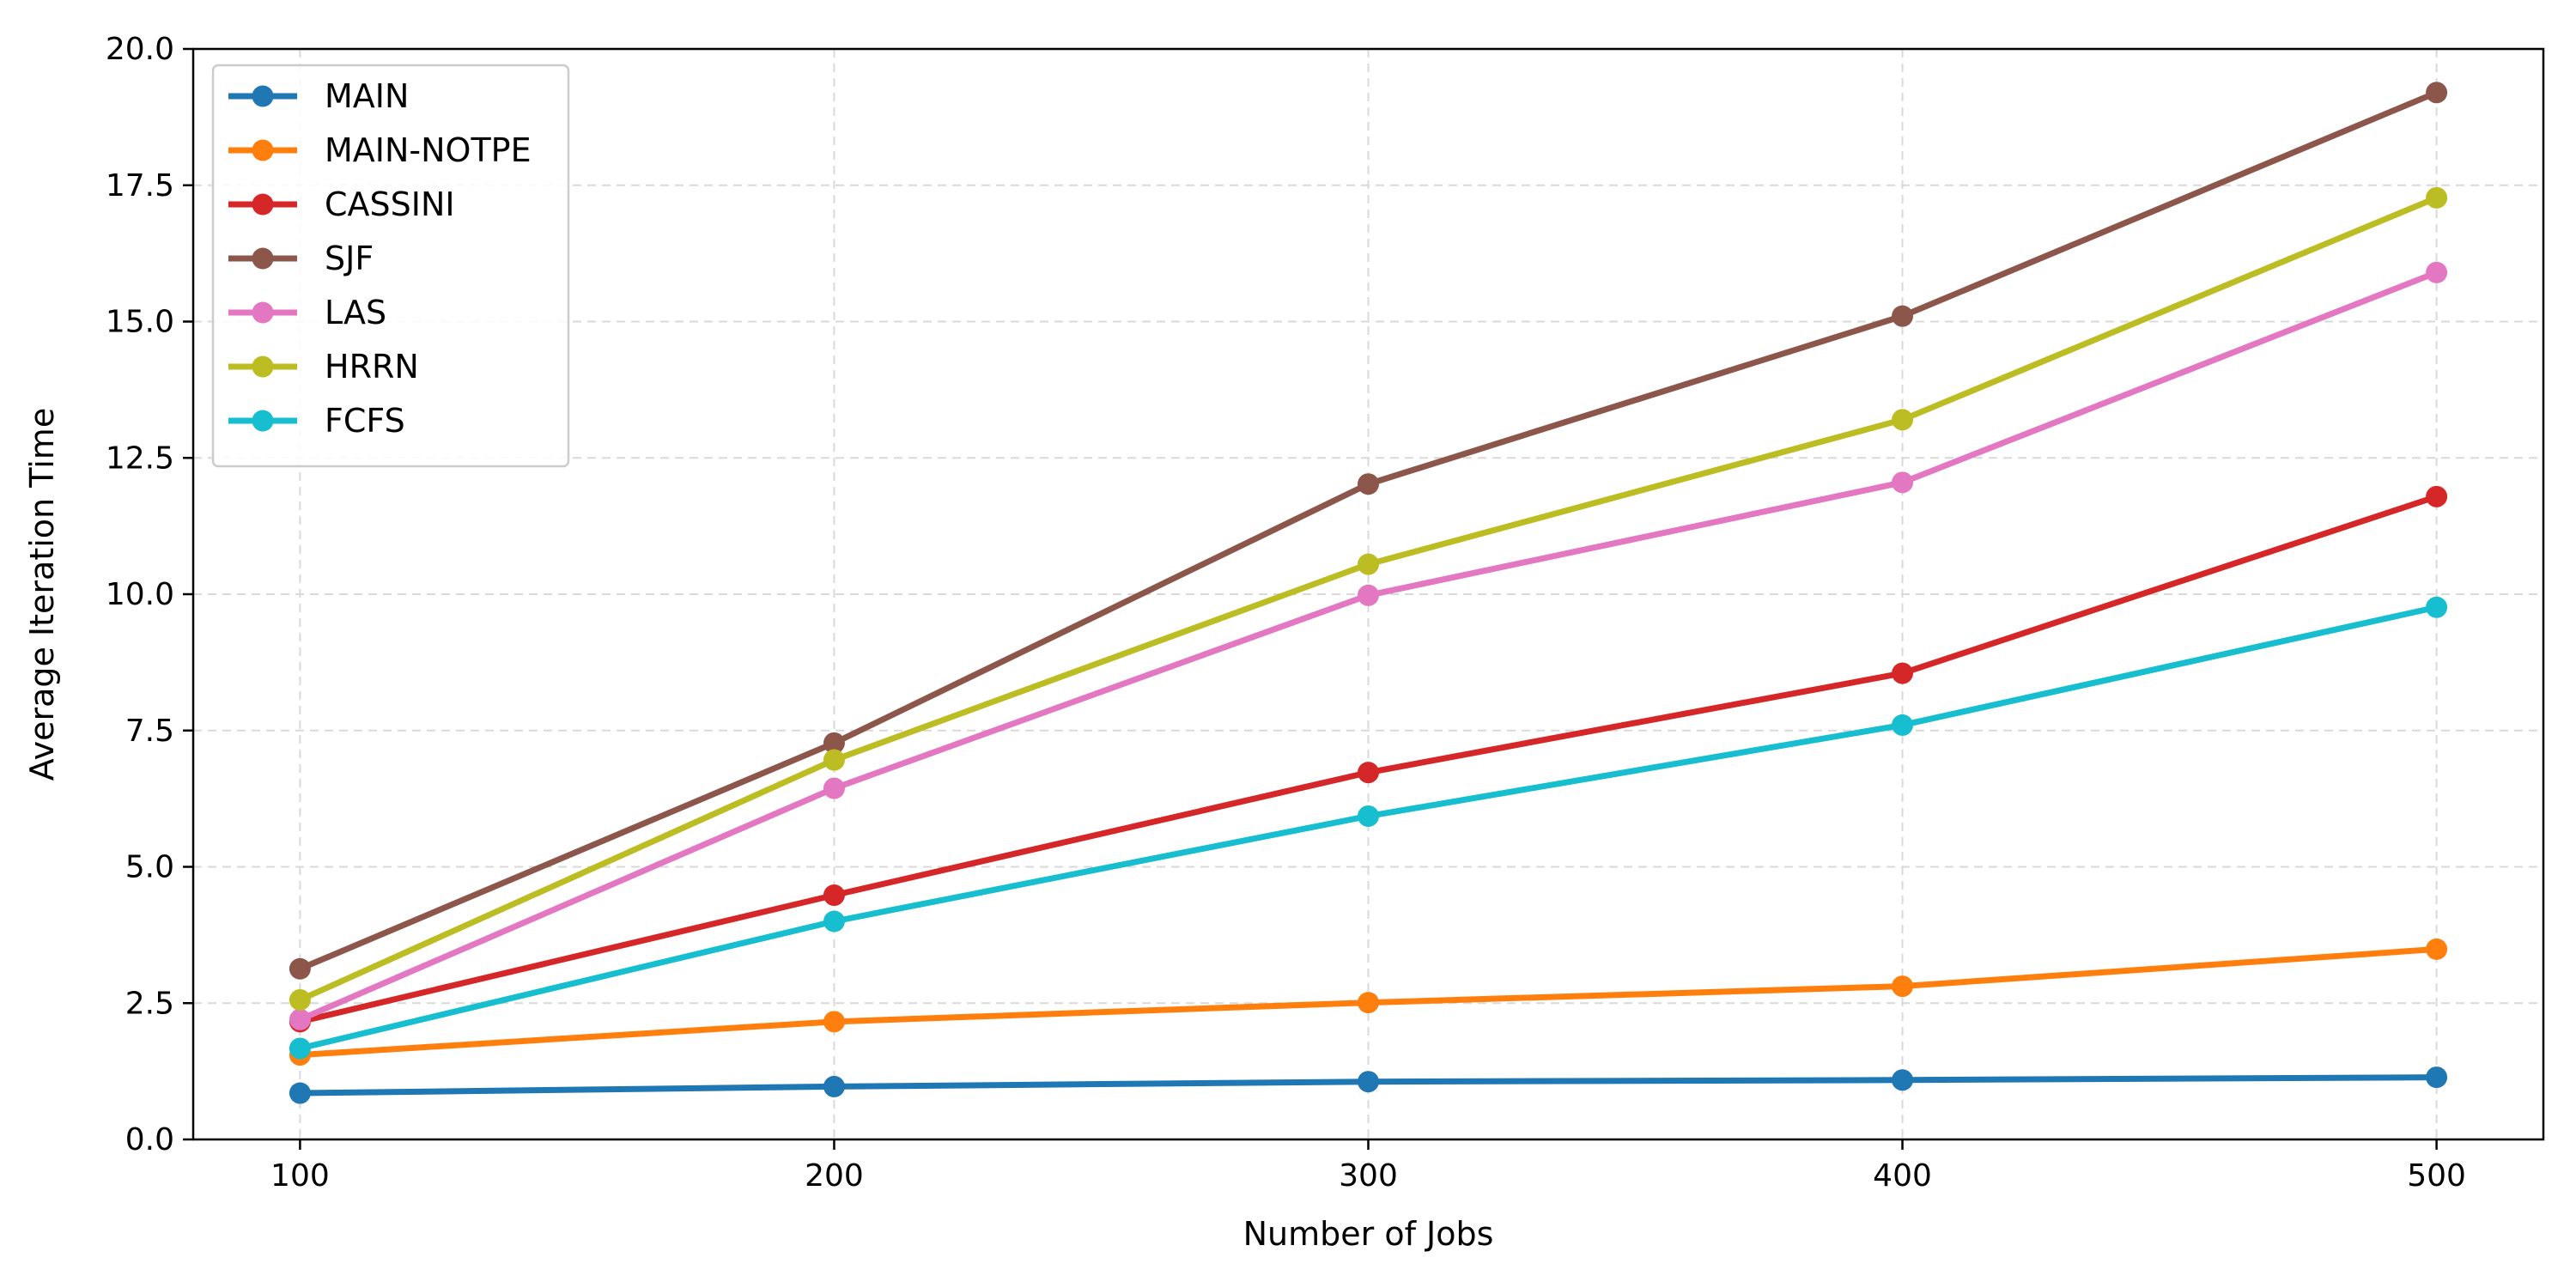 This screenshot has height=1288, width=2576. Describe the element at coordinates (355, 312) in the screenshot. I see `legend-label: LAS` at that location.